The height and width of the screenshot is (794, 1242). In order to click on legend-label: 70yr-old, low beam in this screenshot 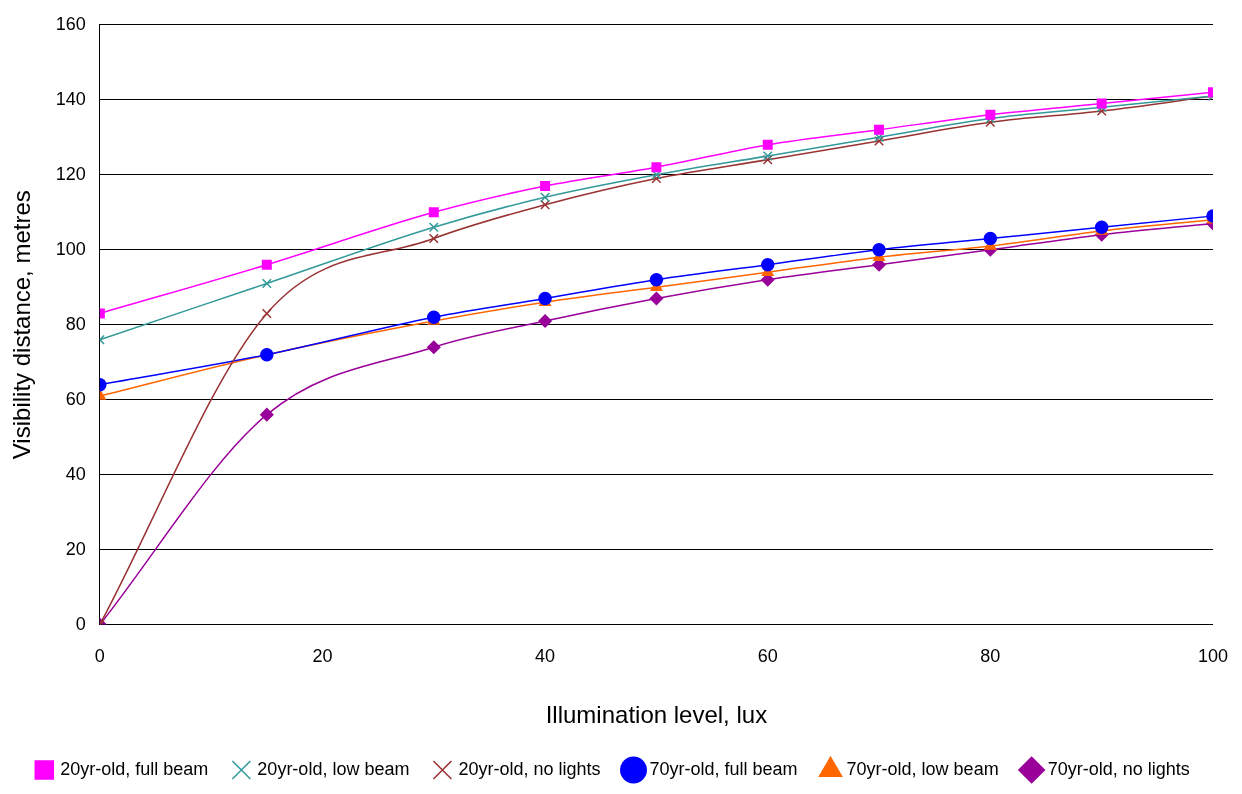, I will do `click(922, 768)`.